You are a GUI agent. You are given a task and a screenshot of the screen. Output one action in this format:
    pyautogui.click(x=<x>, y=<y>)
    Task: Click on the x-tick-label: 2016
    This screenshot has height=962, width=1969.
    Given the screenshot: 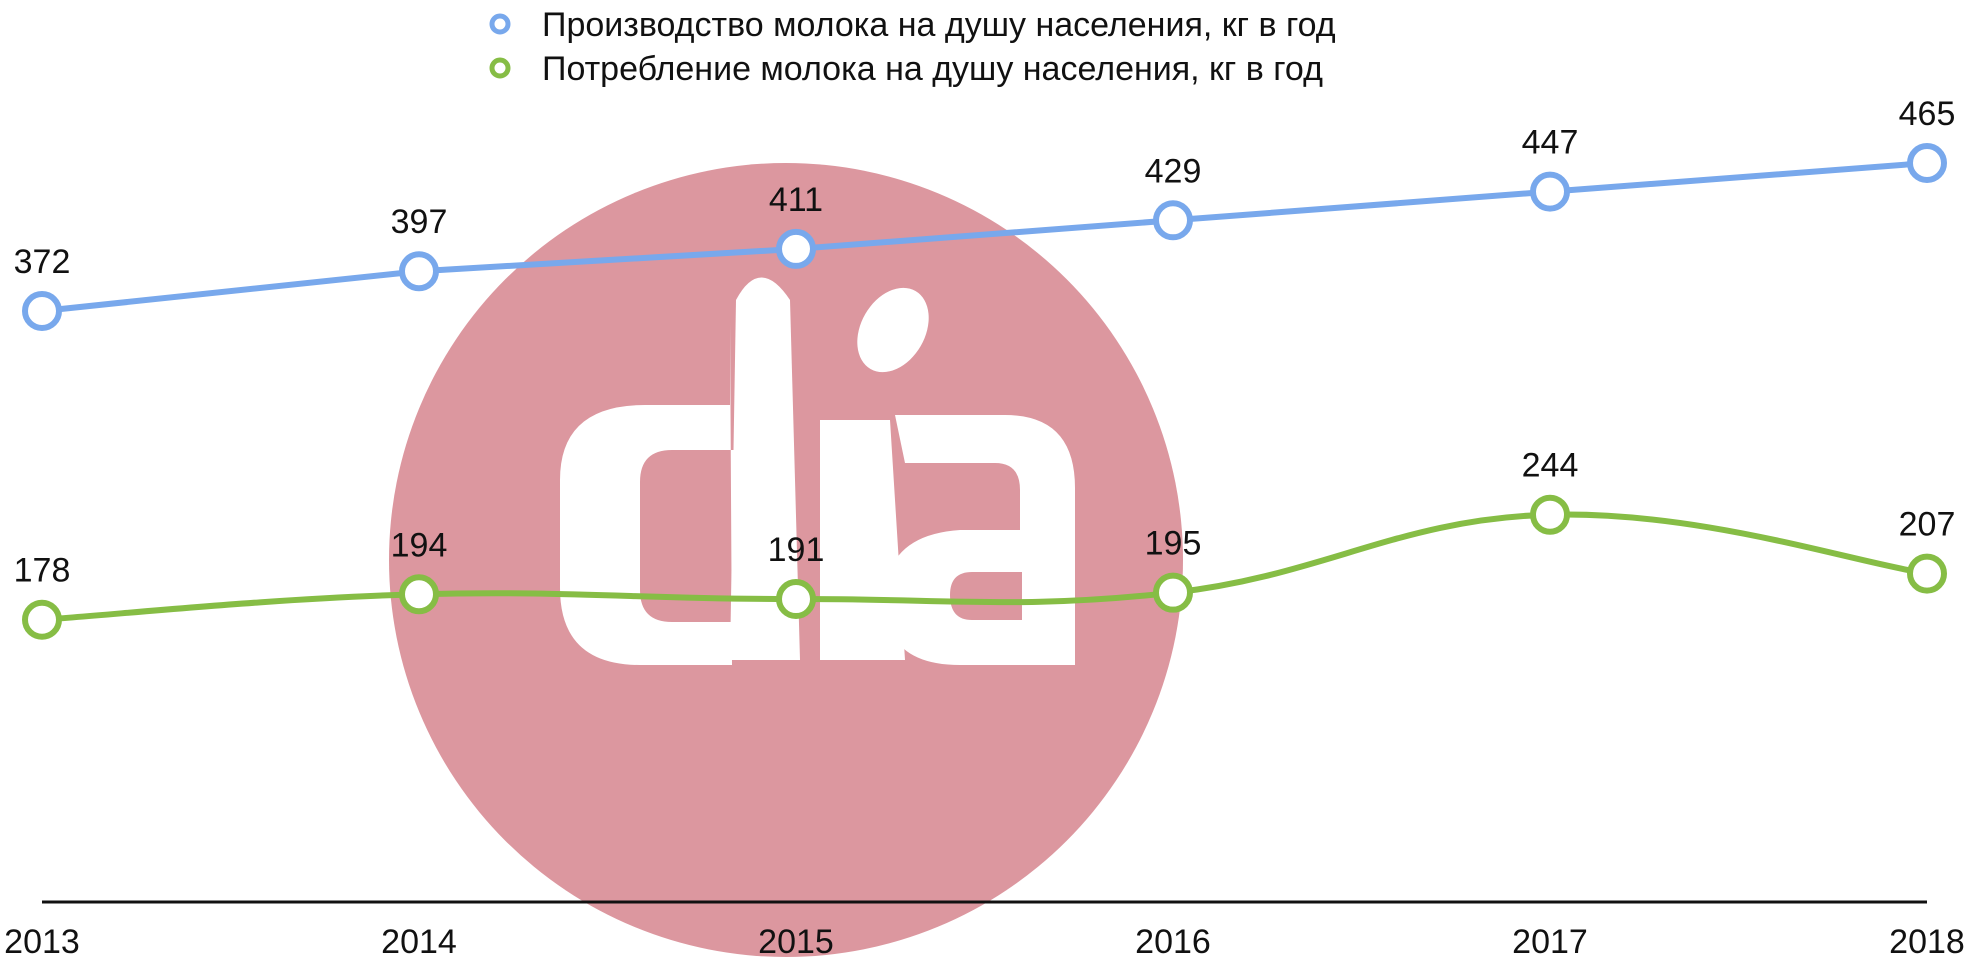 What is the action you would take?
    pyautogui.click(x=1173, y=942)
    